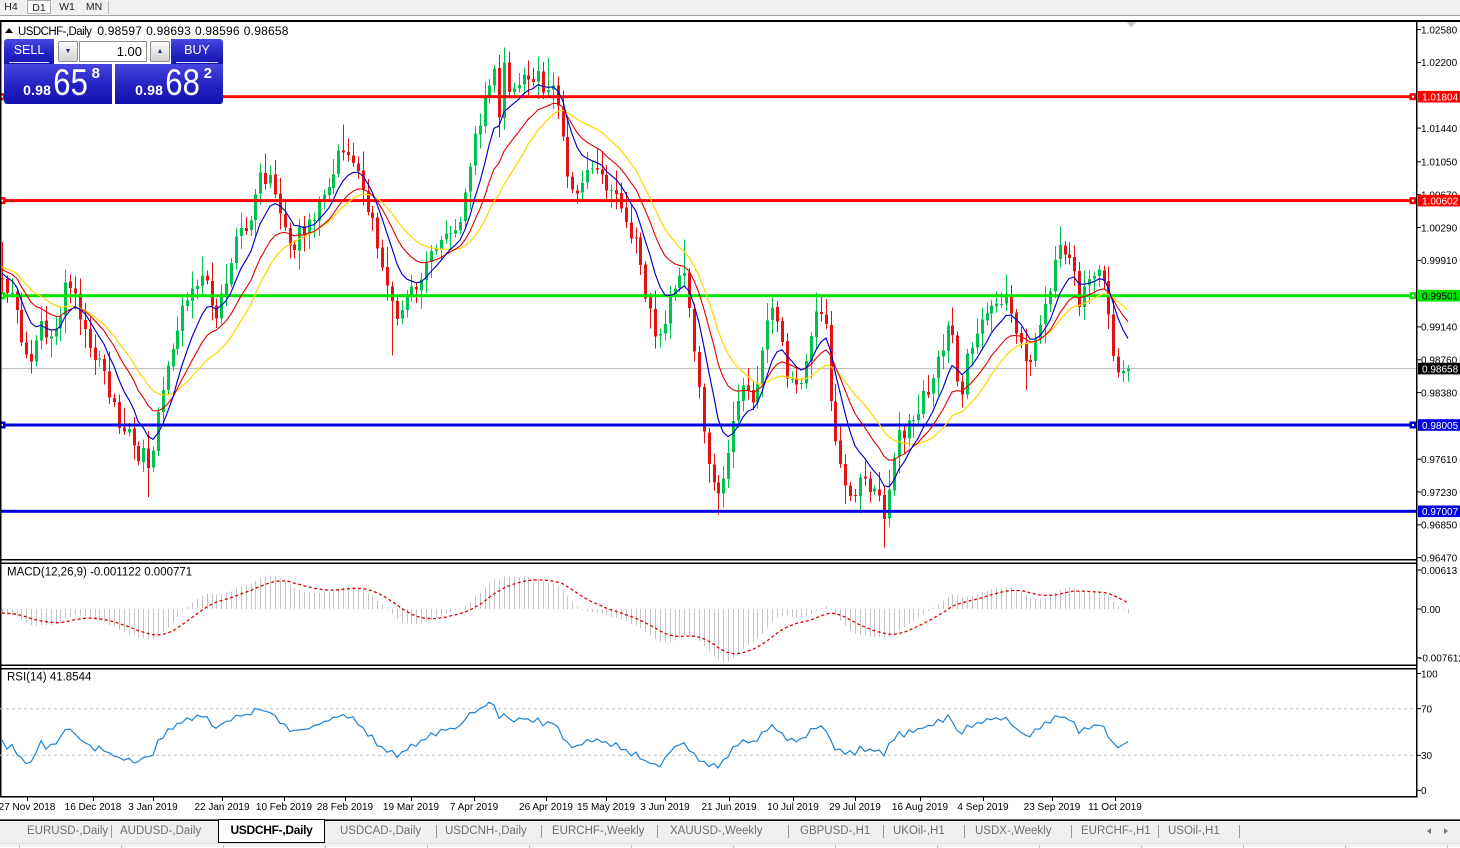 This screenshot has width=1460, height=848. I want to click on svg-text: 0.97230, so click(1439, 493).